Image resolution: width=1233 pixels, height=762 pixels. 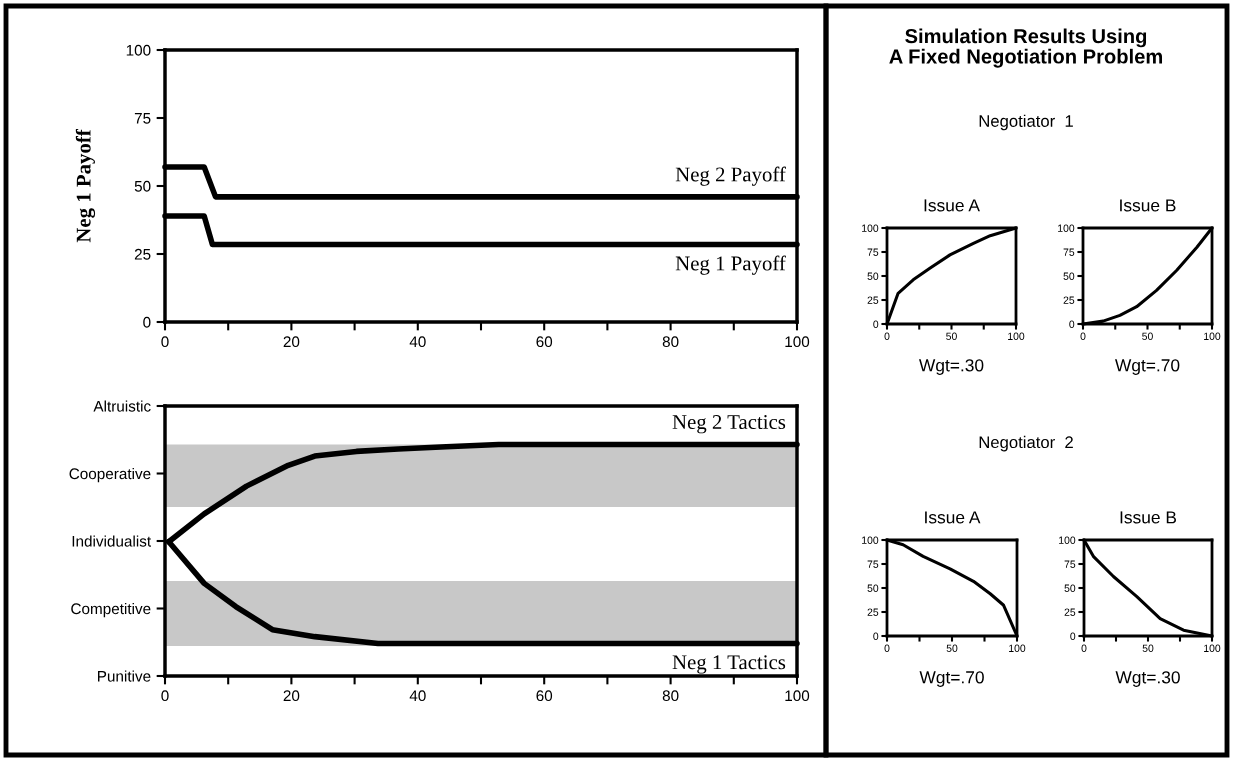 I want to click on series-label: Neg 2 Tactics, so click(x=729, y=424).